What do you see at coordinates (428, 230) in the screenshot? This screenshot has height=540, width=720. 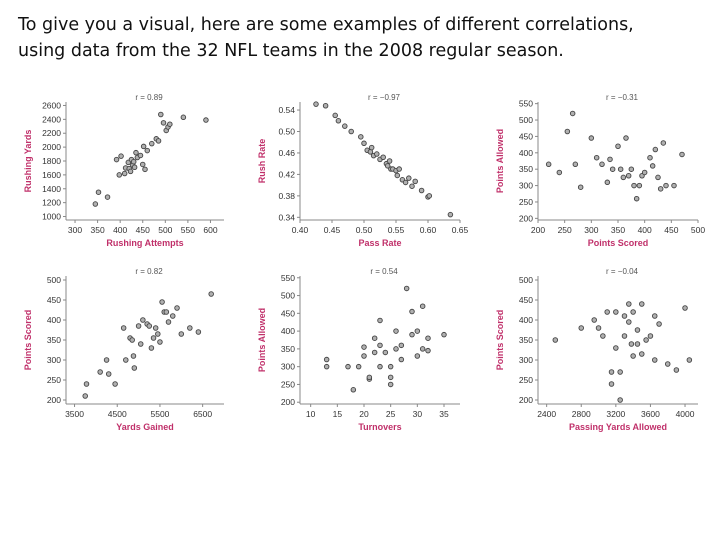 I see `x-tick-label: 0.60` at bounding box center [428, 230].